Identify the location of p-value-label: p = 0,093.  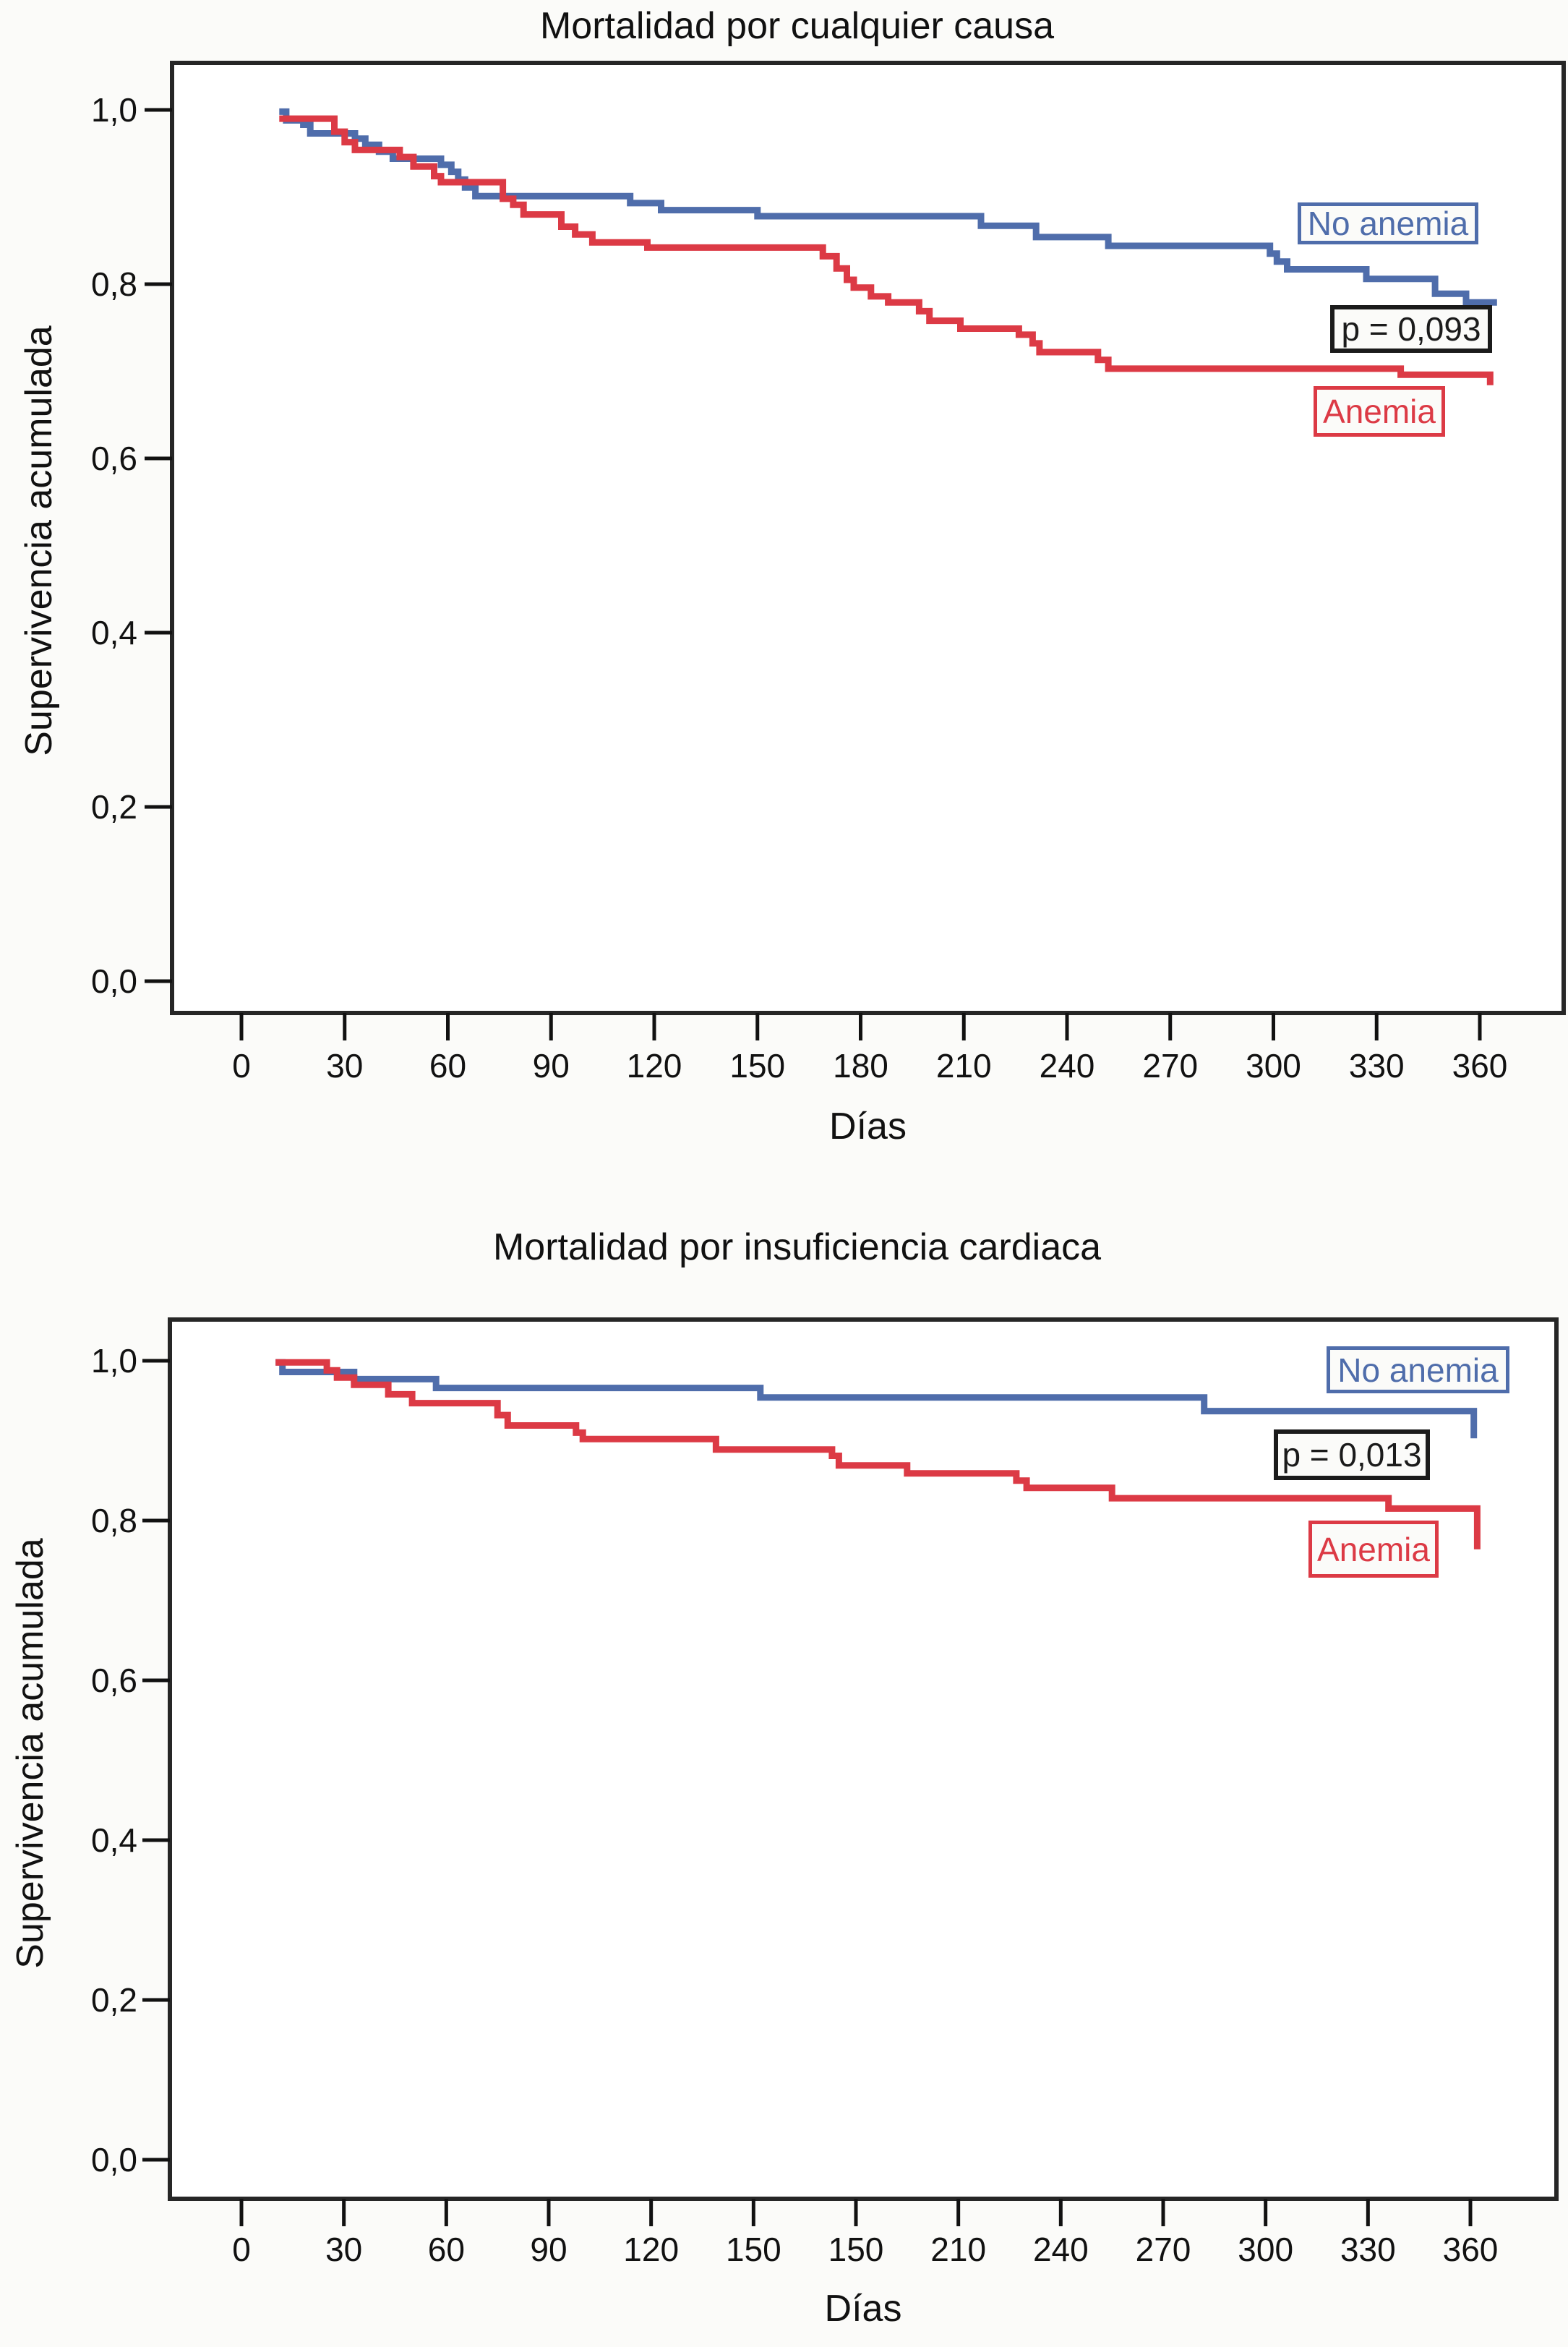
(1411, 329).